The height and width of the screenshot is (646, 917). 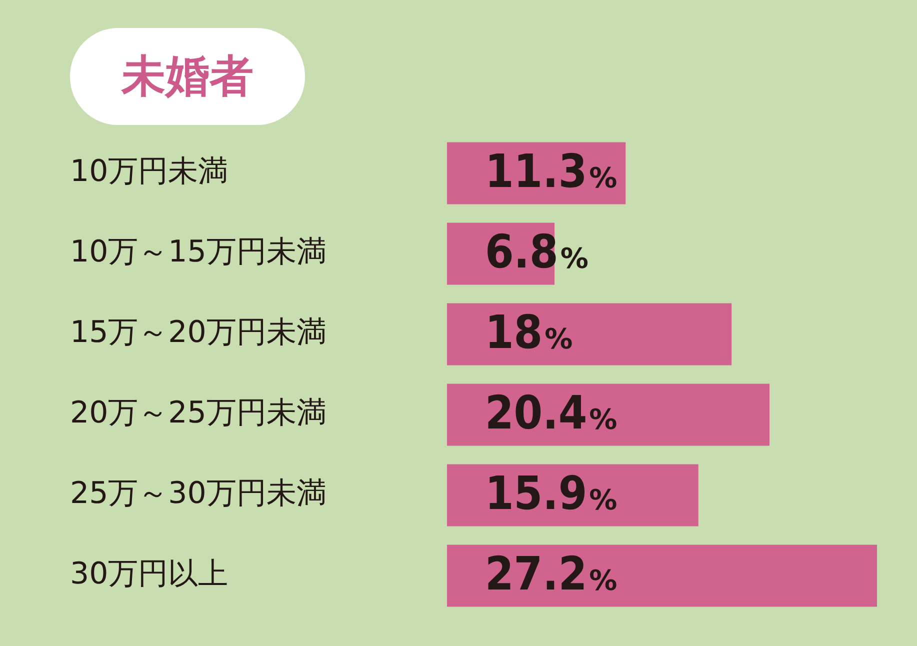 I want to click on y-tick-label: 25万～30万円未満, so click(x=198, y=494).